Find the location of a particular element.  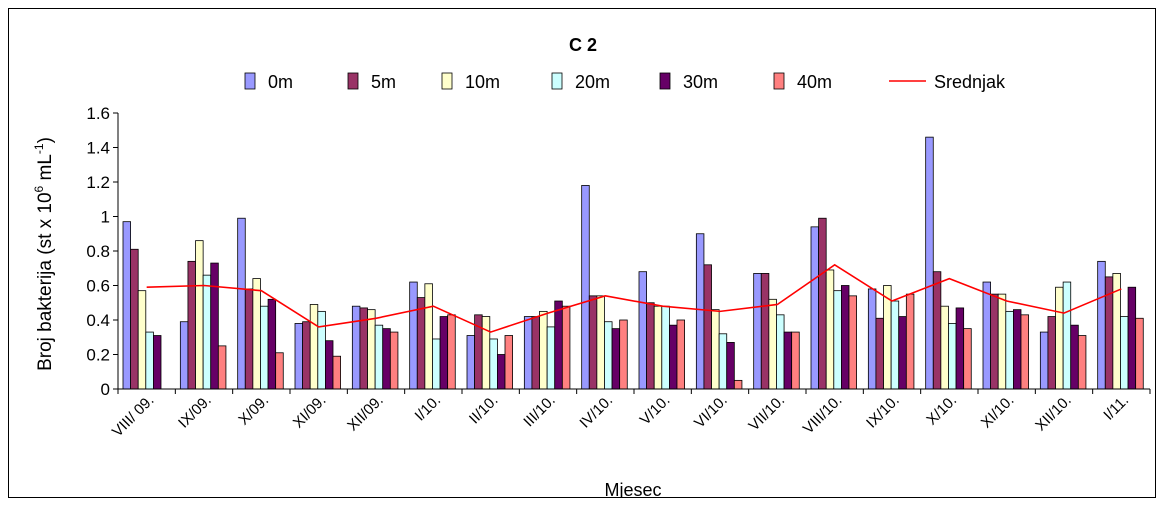

x-tick-label: VIII/10. is located at coordinates (823, 415).